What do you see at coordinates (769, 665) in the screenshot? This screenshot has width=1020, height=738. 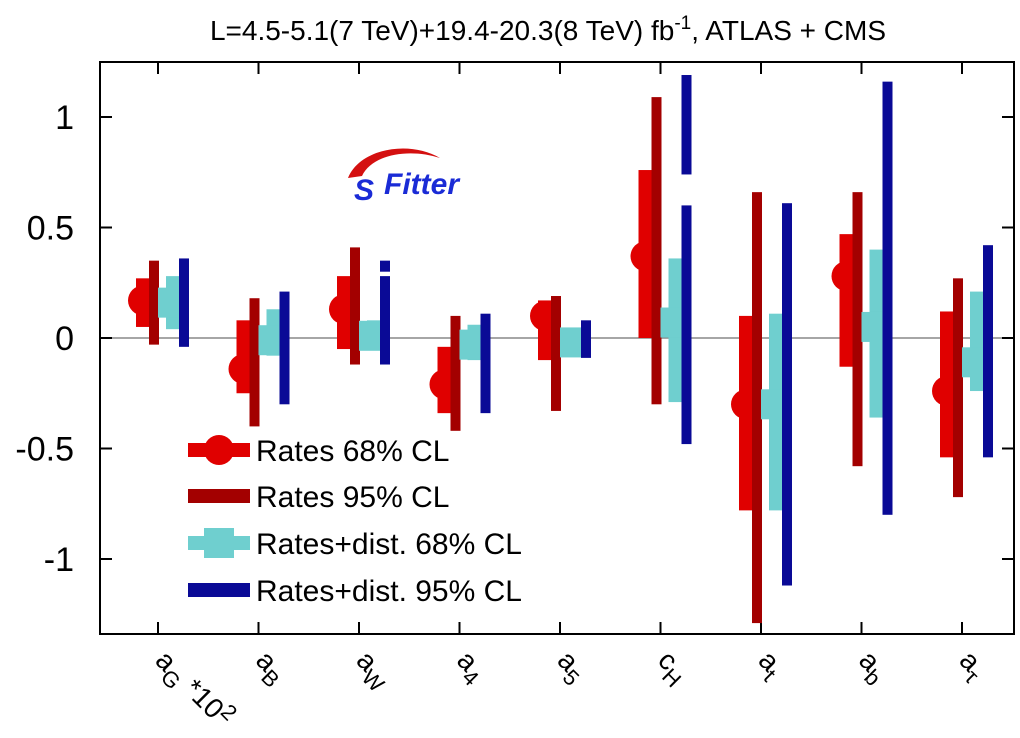 I see `x-tick-label: at` at bounding box center [769, 665].